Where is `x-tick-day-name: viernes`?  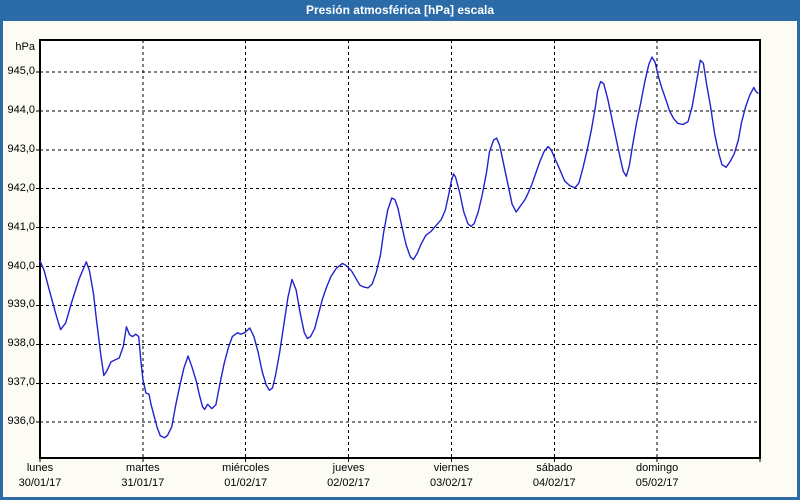 x-tick-day-name: viernes is located at coordinates (451, 468).